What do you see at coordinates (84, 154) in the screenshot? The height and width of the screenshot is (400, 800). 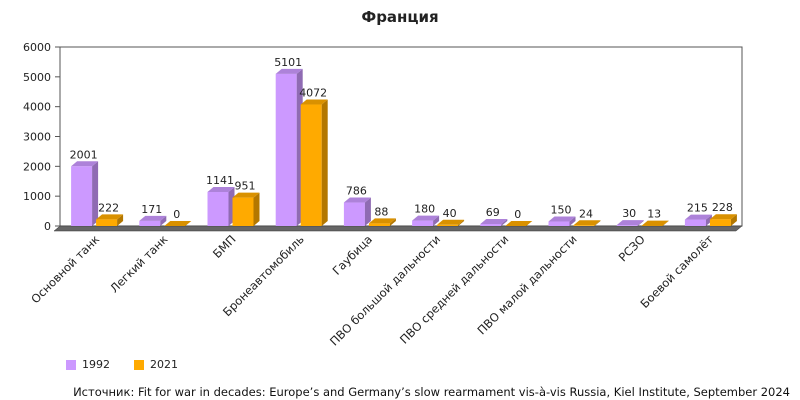 I see `data-label-1992: 2001` at bounding box center [84, 154].